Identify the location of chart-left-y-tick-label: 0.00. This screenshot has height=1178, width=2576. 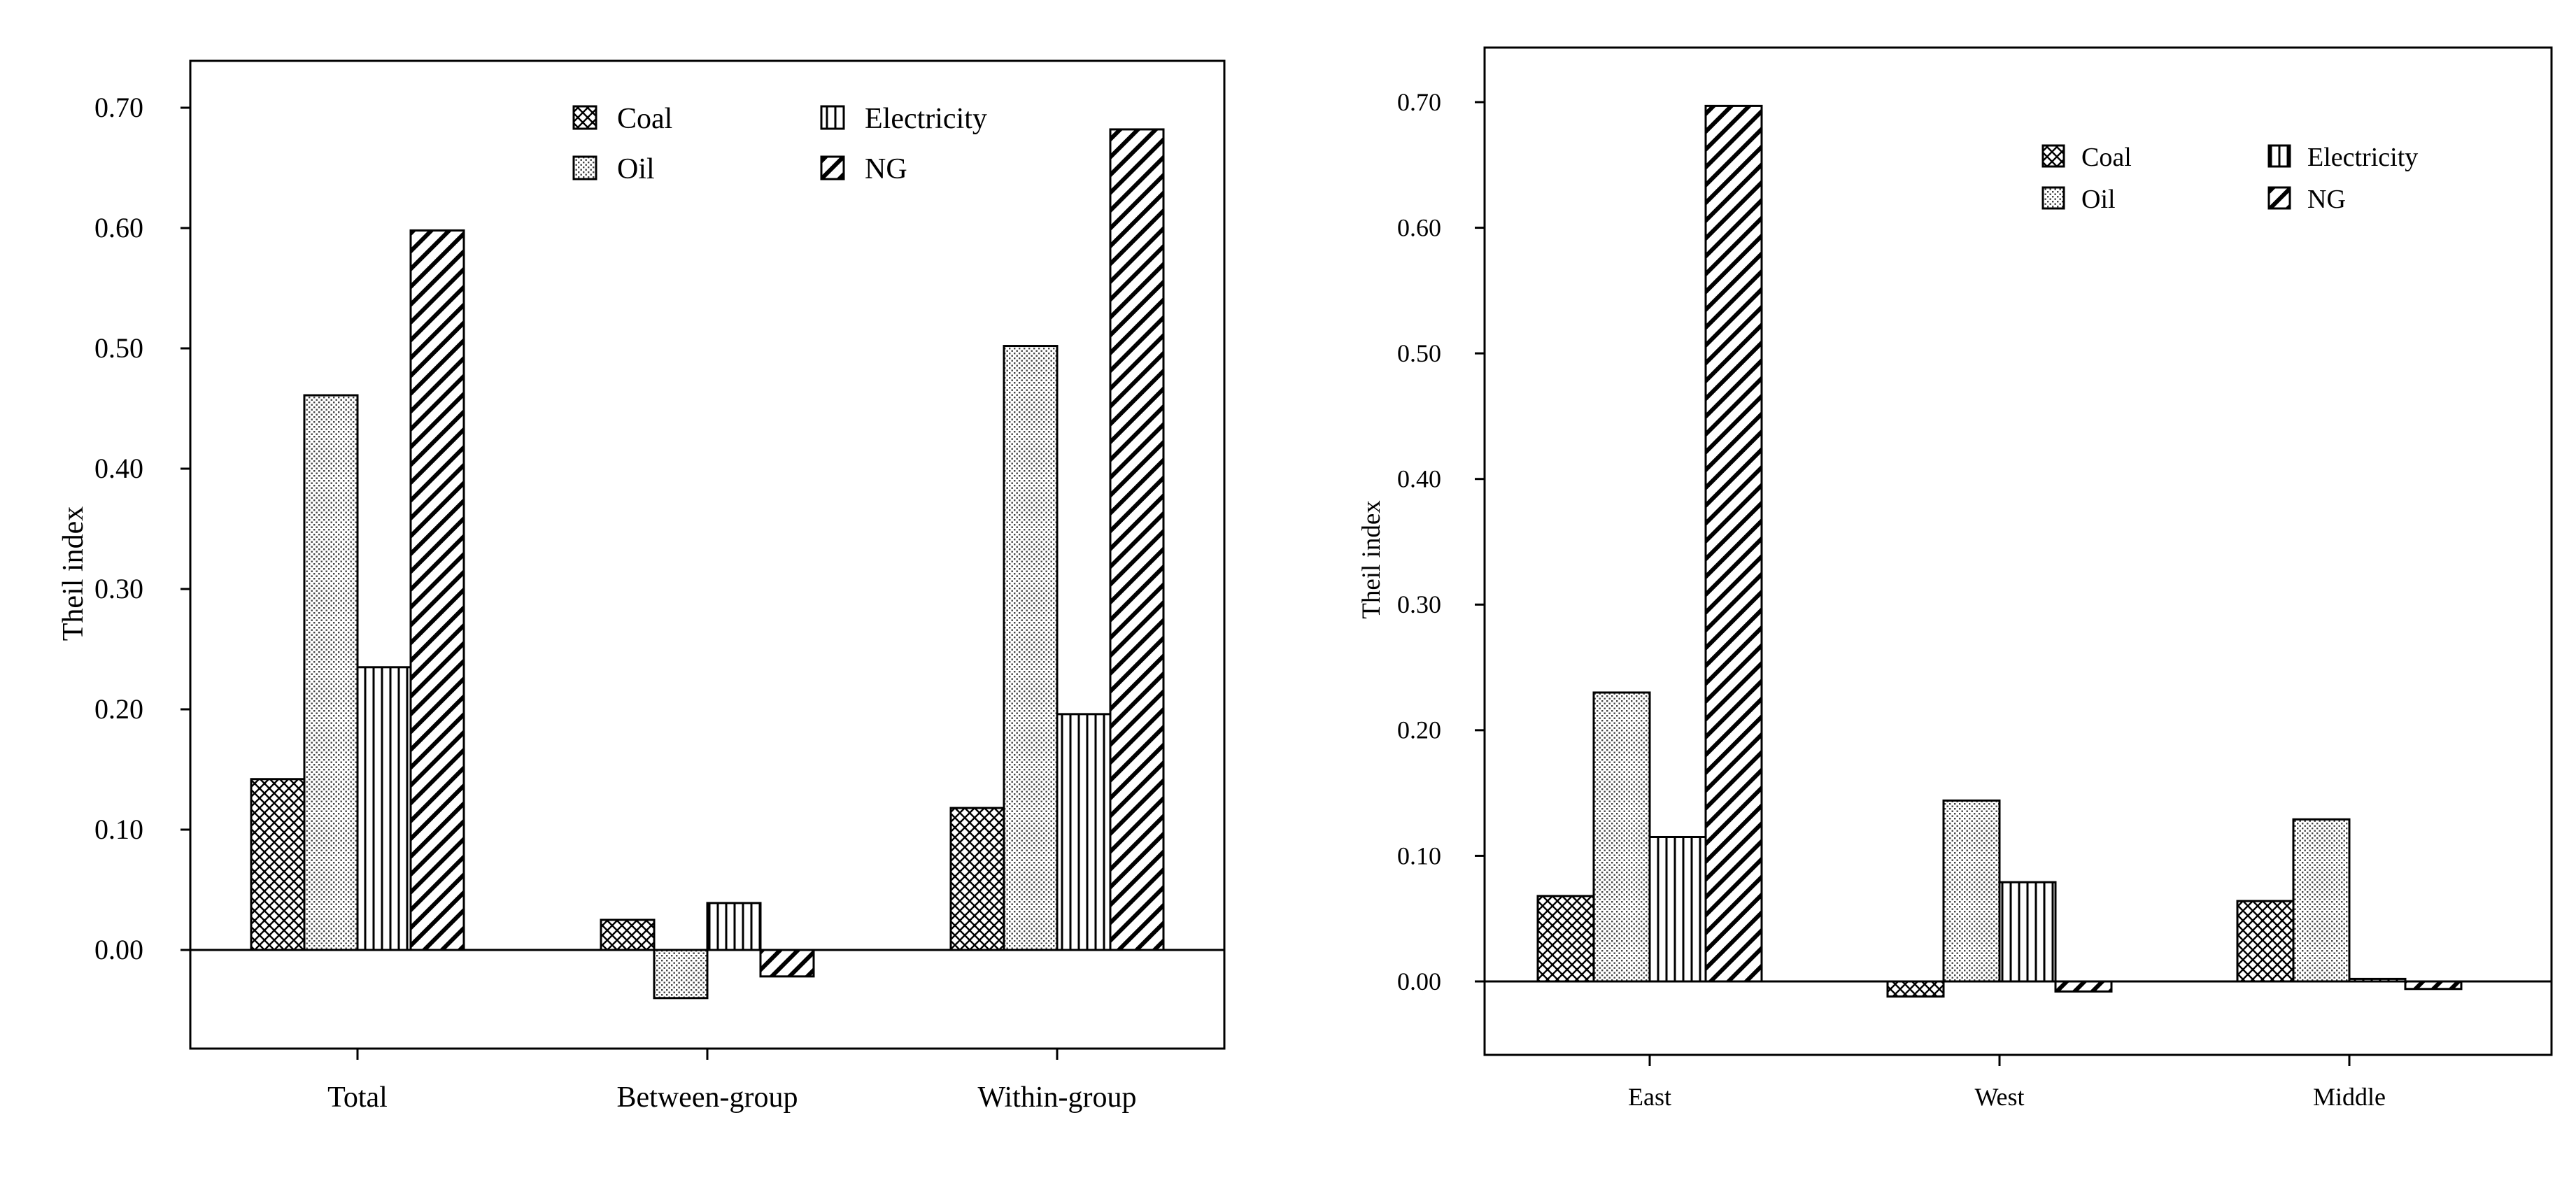
(118, 949).